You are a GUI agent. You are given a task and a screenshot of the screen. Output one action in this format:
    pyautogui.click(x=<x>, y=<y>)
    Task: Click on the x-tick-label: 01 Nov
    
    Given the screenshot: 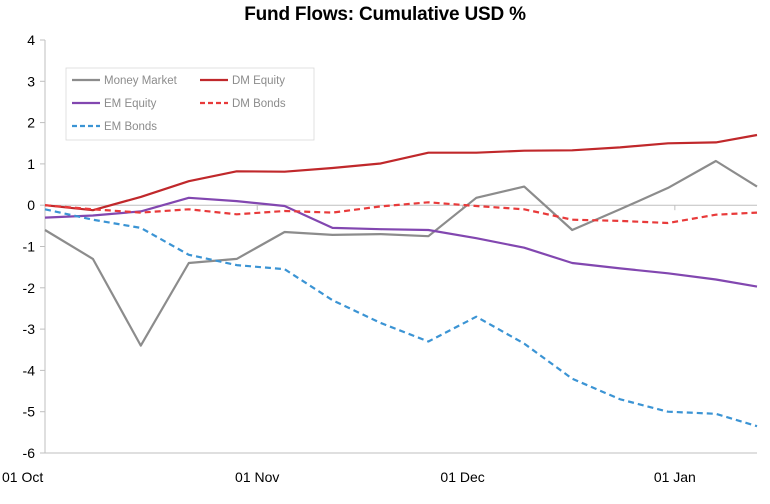 What is the action you would take?
    pyautogui.click(x=257, y=477)
    